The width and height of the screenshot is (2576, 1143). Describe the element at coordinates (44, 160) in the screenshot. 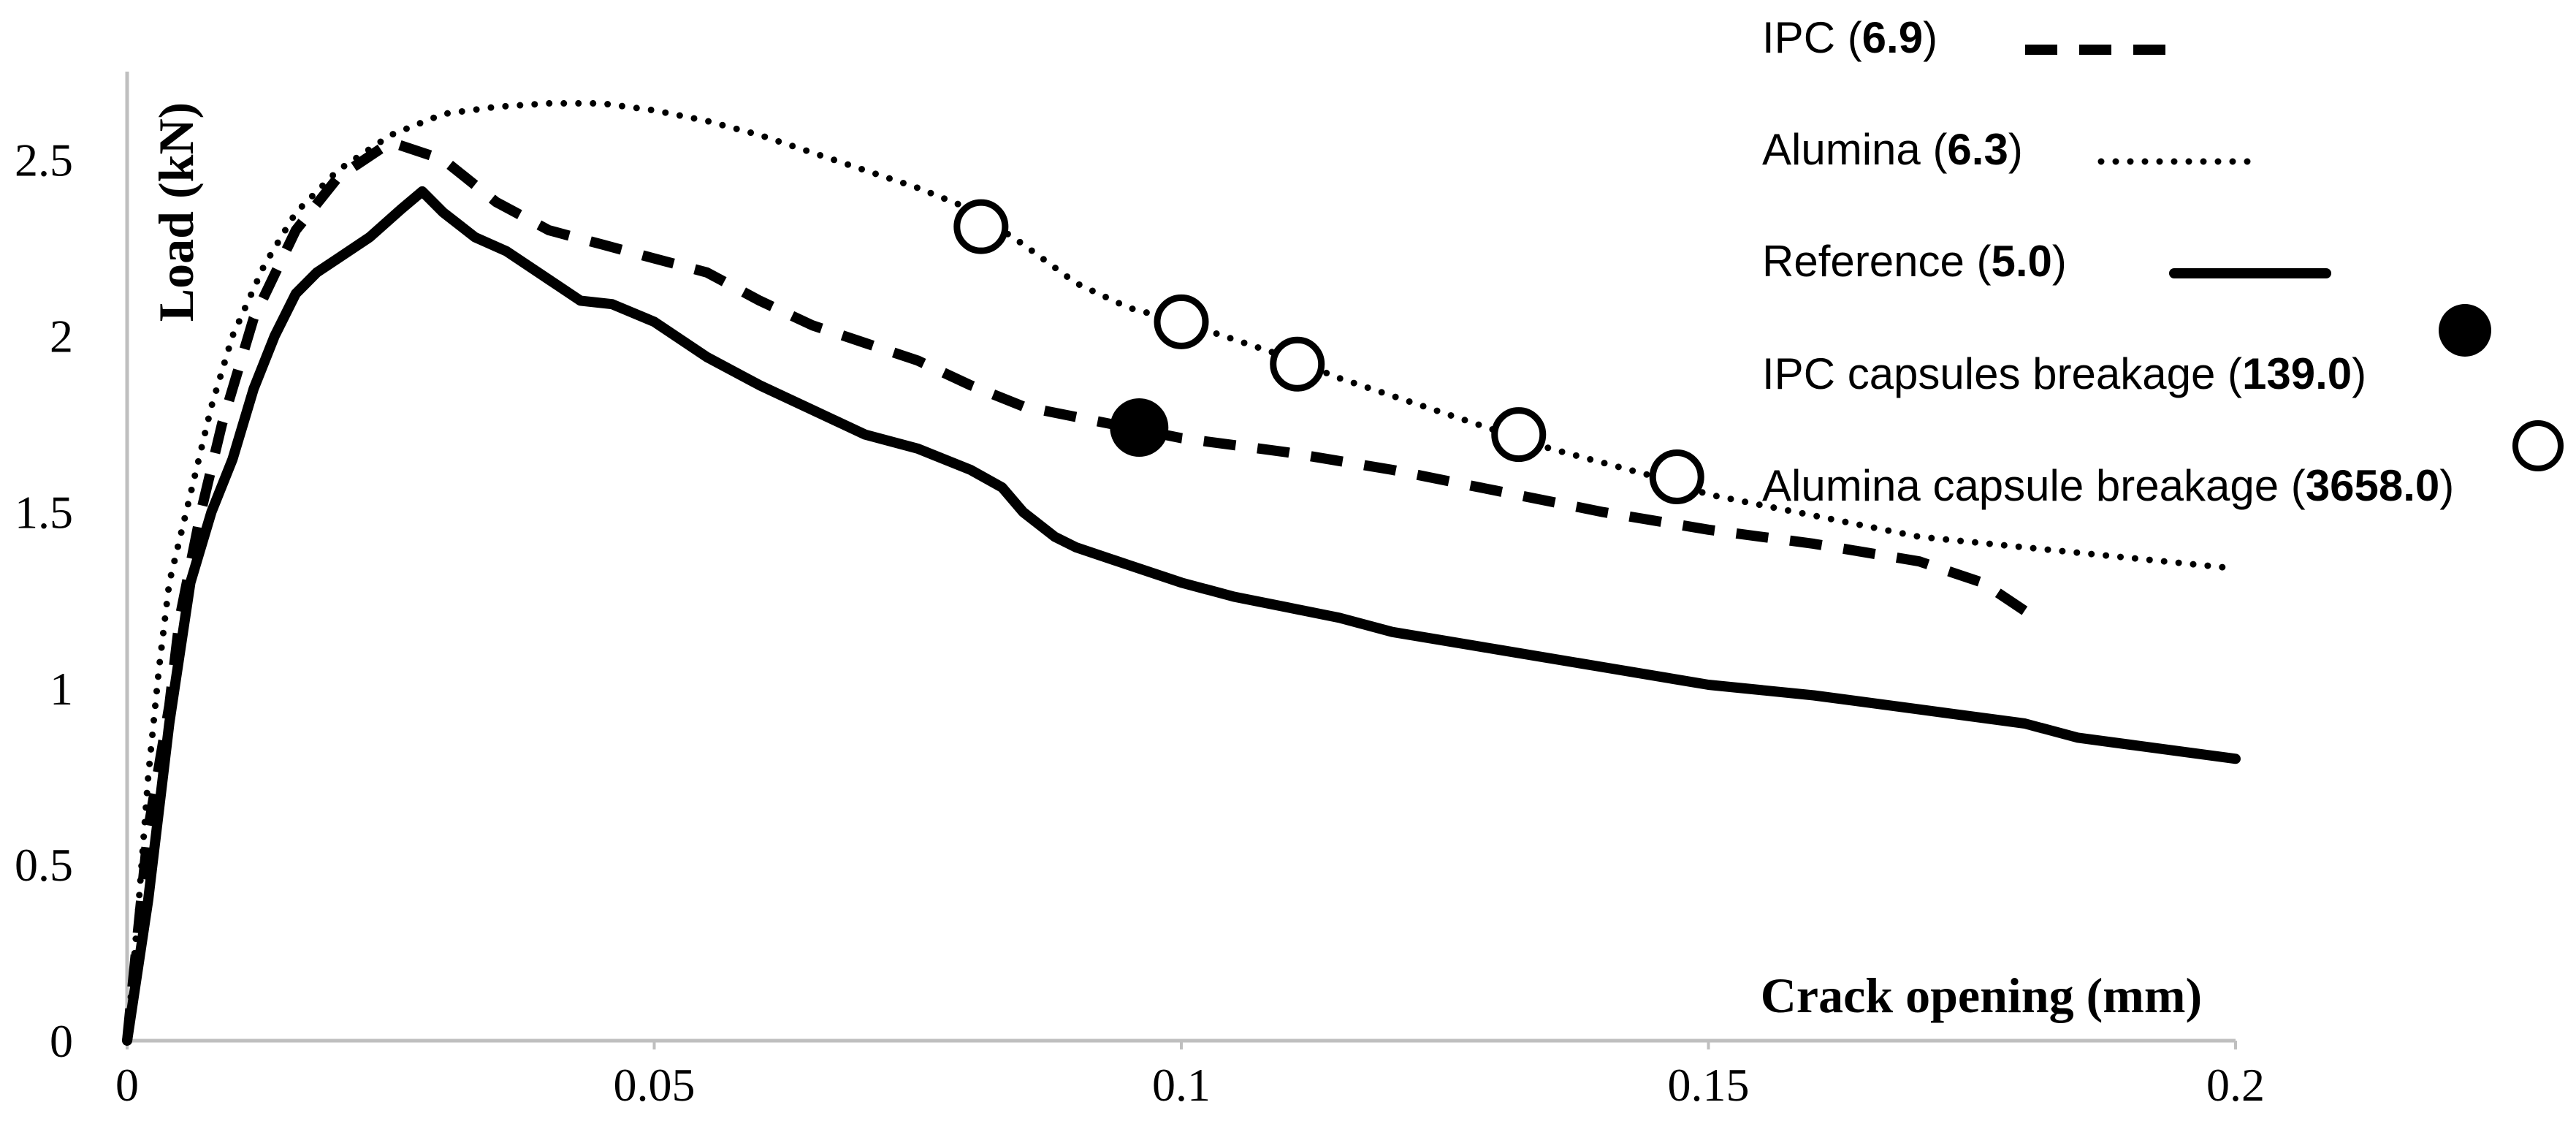

I see `y-tick-label: 2.5` at that location.